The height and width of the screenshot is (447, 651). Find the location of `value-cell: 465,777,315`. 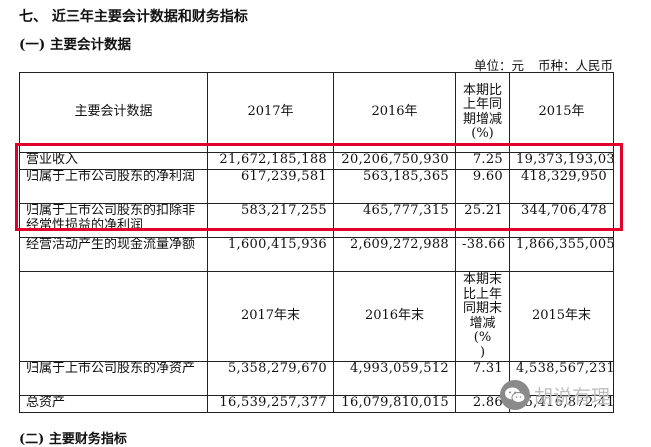

value-cell: 465,777,315 is located at coordinates (394, 220).